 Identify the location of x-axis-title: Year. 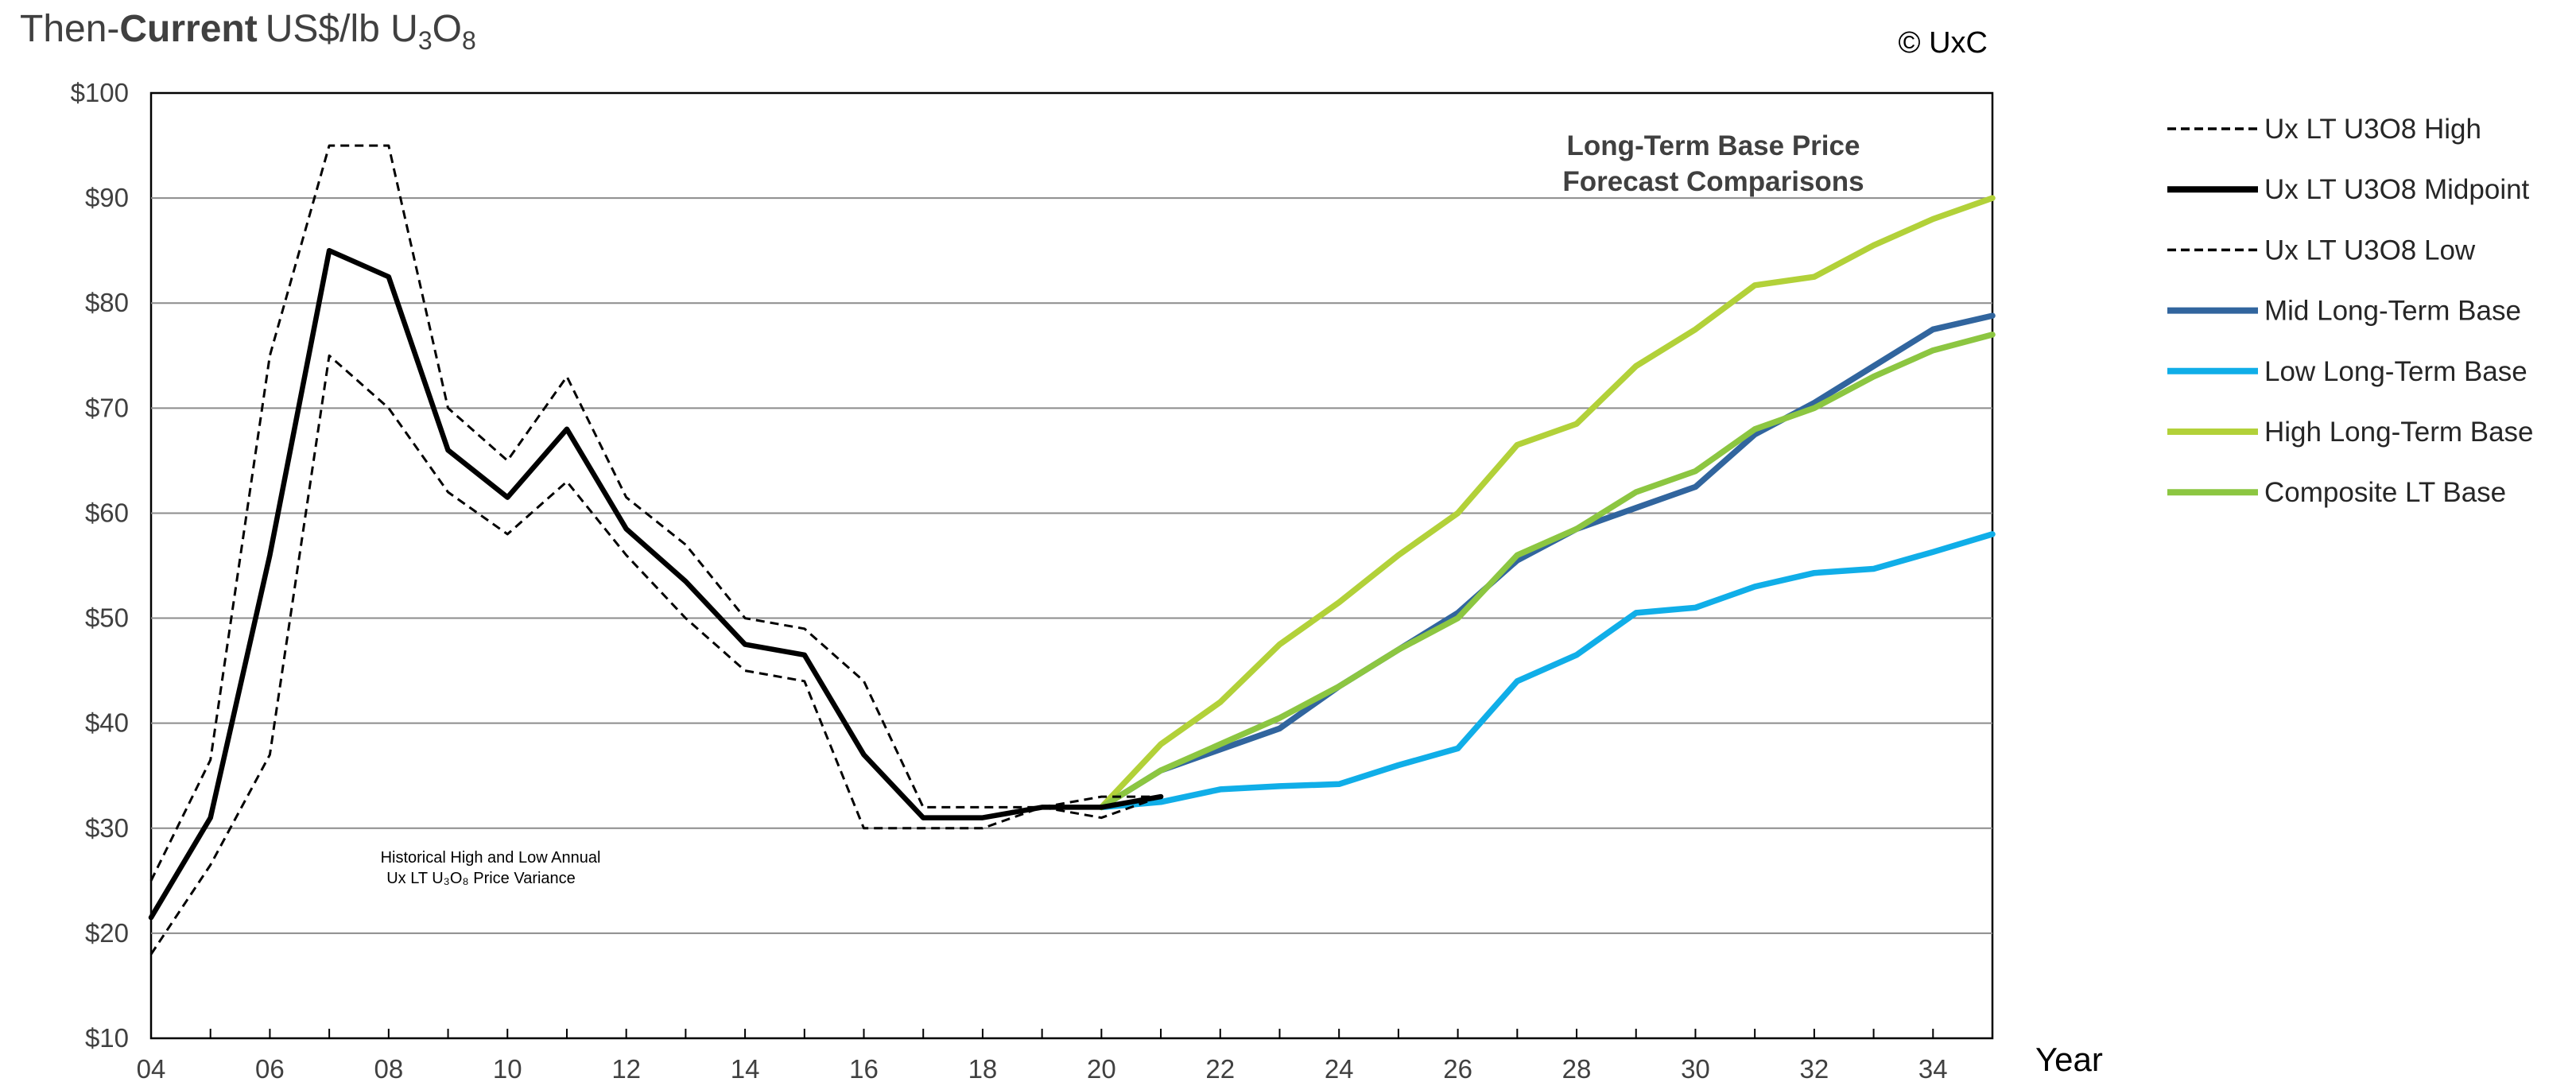
(2069, 1059).